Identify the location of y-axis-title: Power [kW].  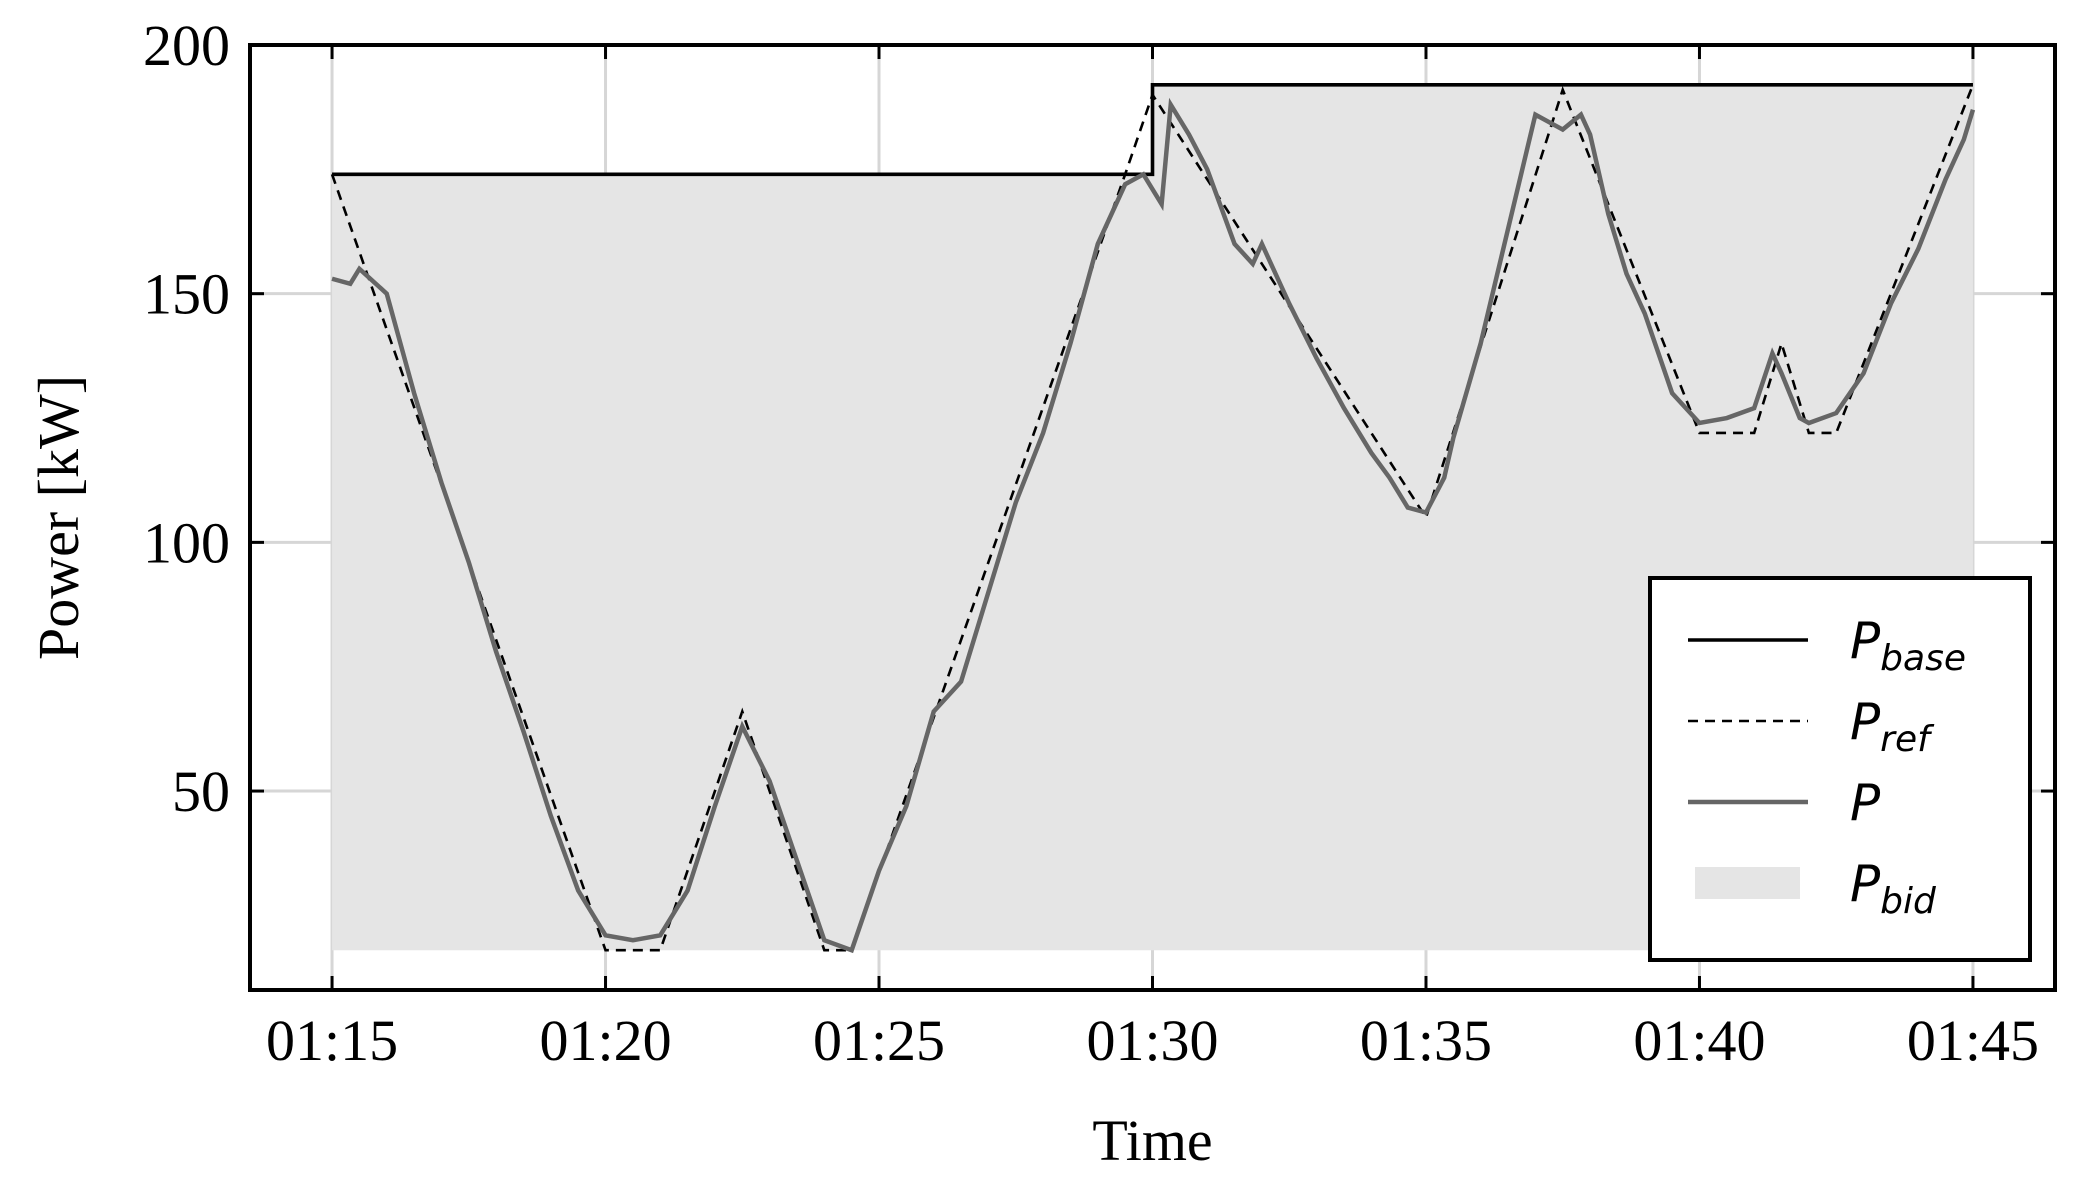
(58, 517).